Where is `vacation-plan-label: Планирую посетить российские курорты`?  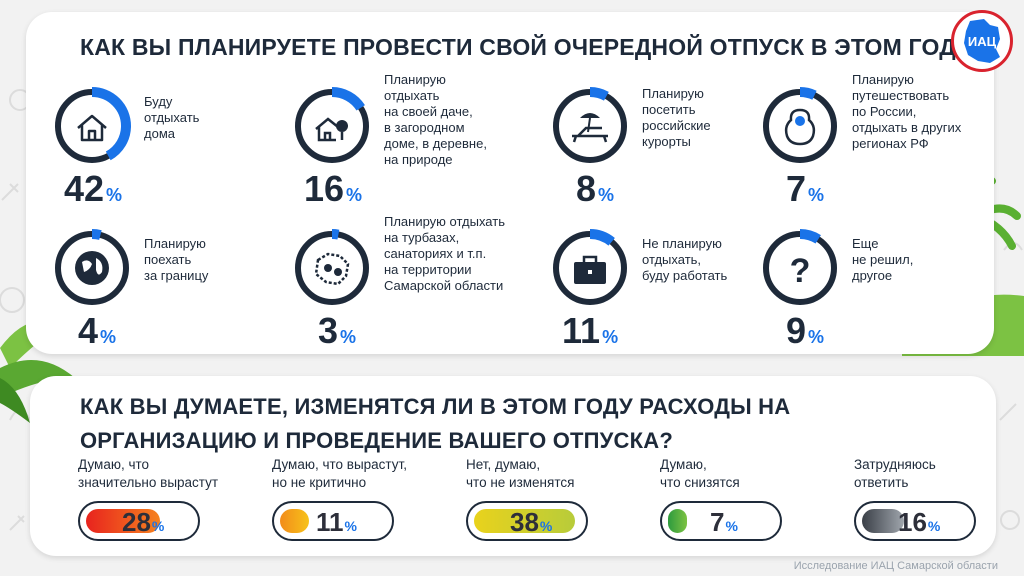 vacation-plan-label: Планирую посетить российские курорты is located at coordinates (676, 117).